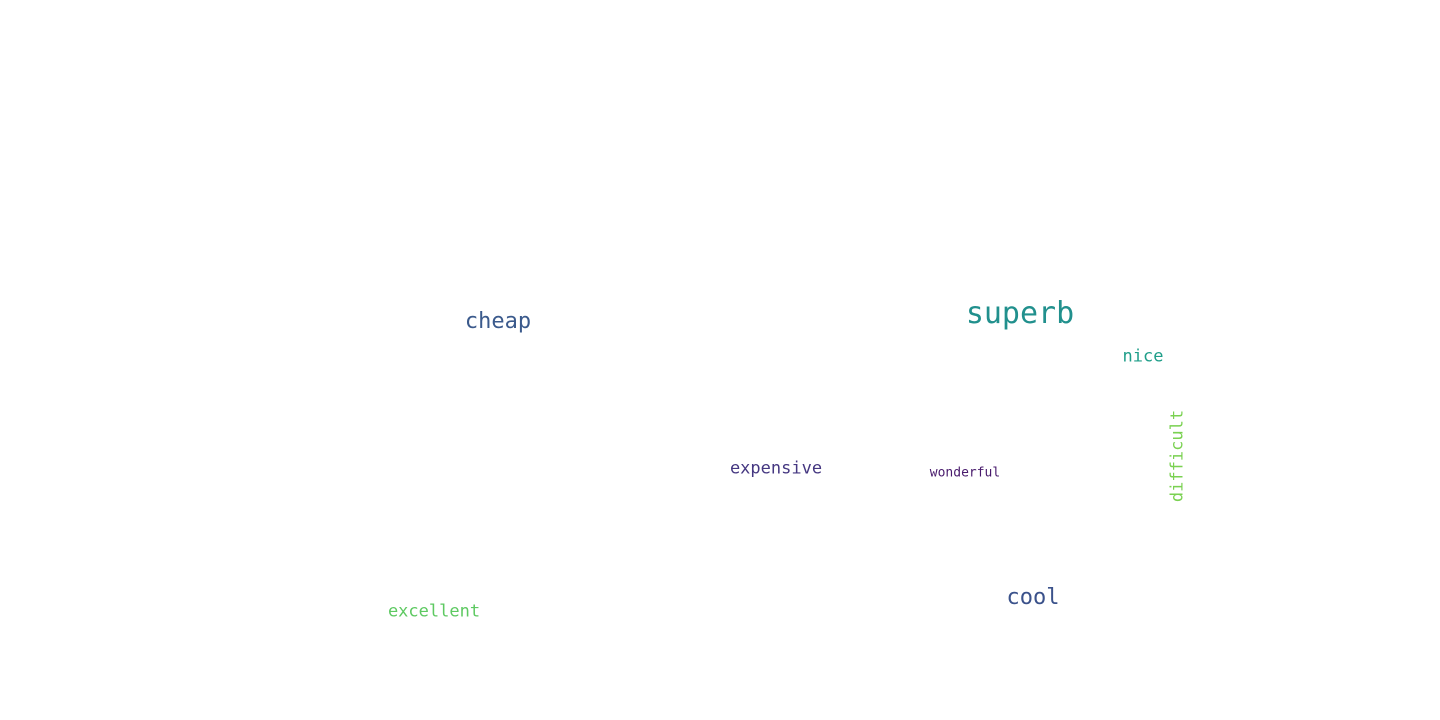 The height and width of the screenshot is (720, 1440). What do you see at coordinates (1033, 597) in the screenshot?
I see `word-cool: cool` at bounding box center [1033, 597].